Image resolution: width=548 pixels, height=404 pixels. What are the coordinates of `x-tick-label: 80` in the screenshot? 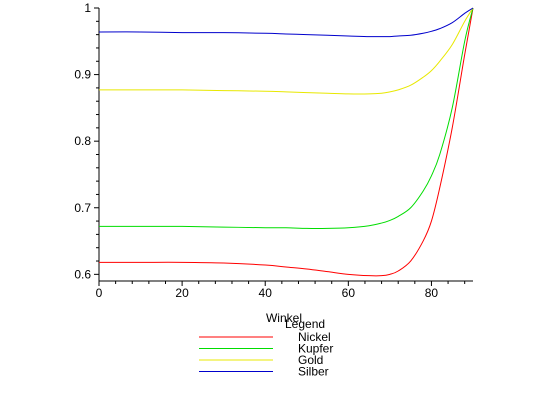 It's located at (432, 293).